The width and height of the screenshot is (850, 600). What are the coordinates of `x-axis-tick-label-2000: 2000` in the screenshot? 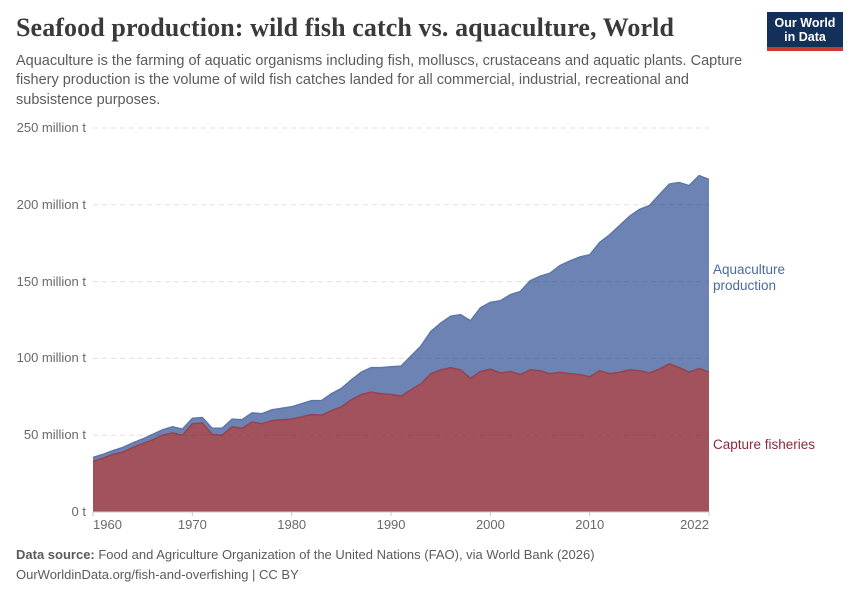 It's located at (490, 524).